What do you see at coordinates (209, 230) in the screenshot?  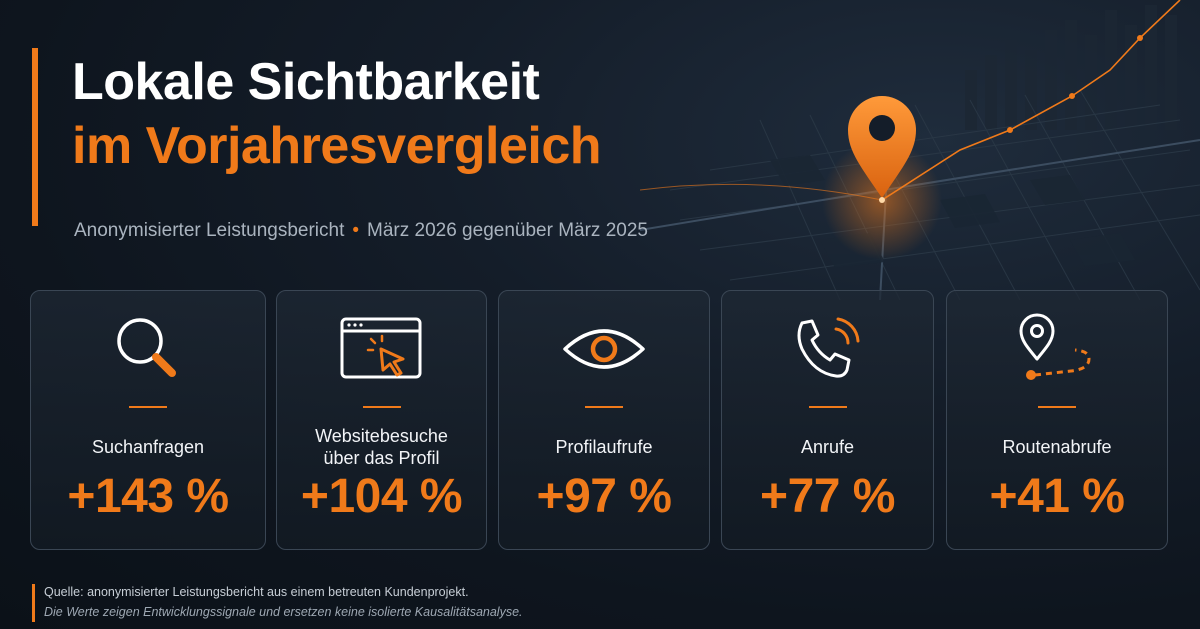 I see `subtitle-report-name: Anonymisierter Leistungsbericht` at bounding box center [209, 230].